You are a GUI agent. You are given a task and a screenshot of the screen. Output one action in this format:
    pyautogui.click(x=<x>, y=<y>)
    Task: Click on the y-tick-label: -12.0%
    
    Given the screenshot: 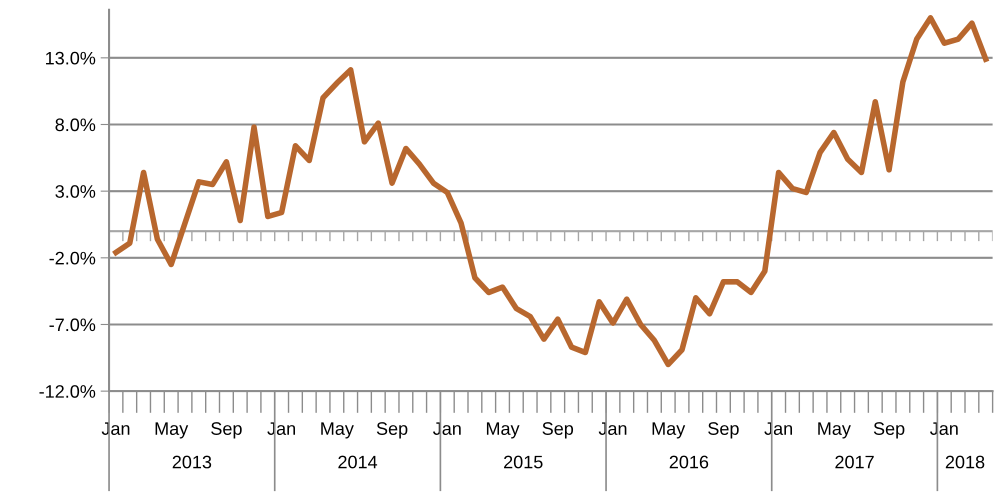 What is the action you would take?
    pyautogui.click(x=67, y=391)
    